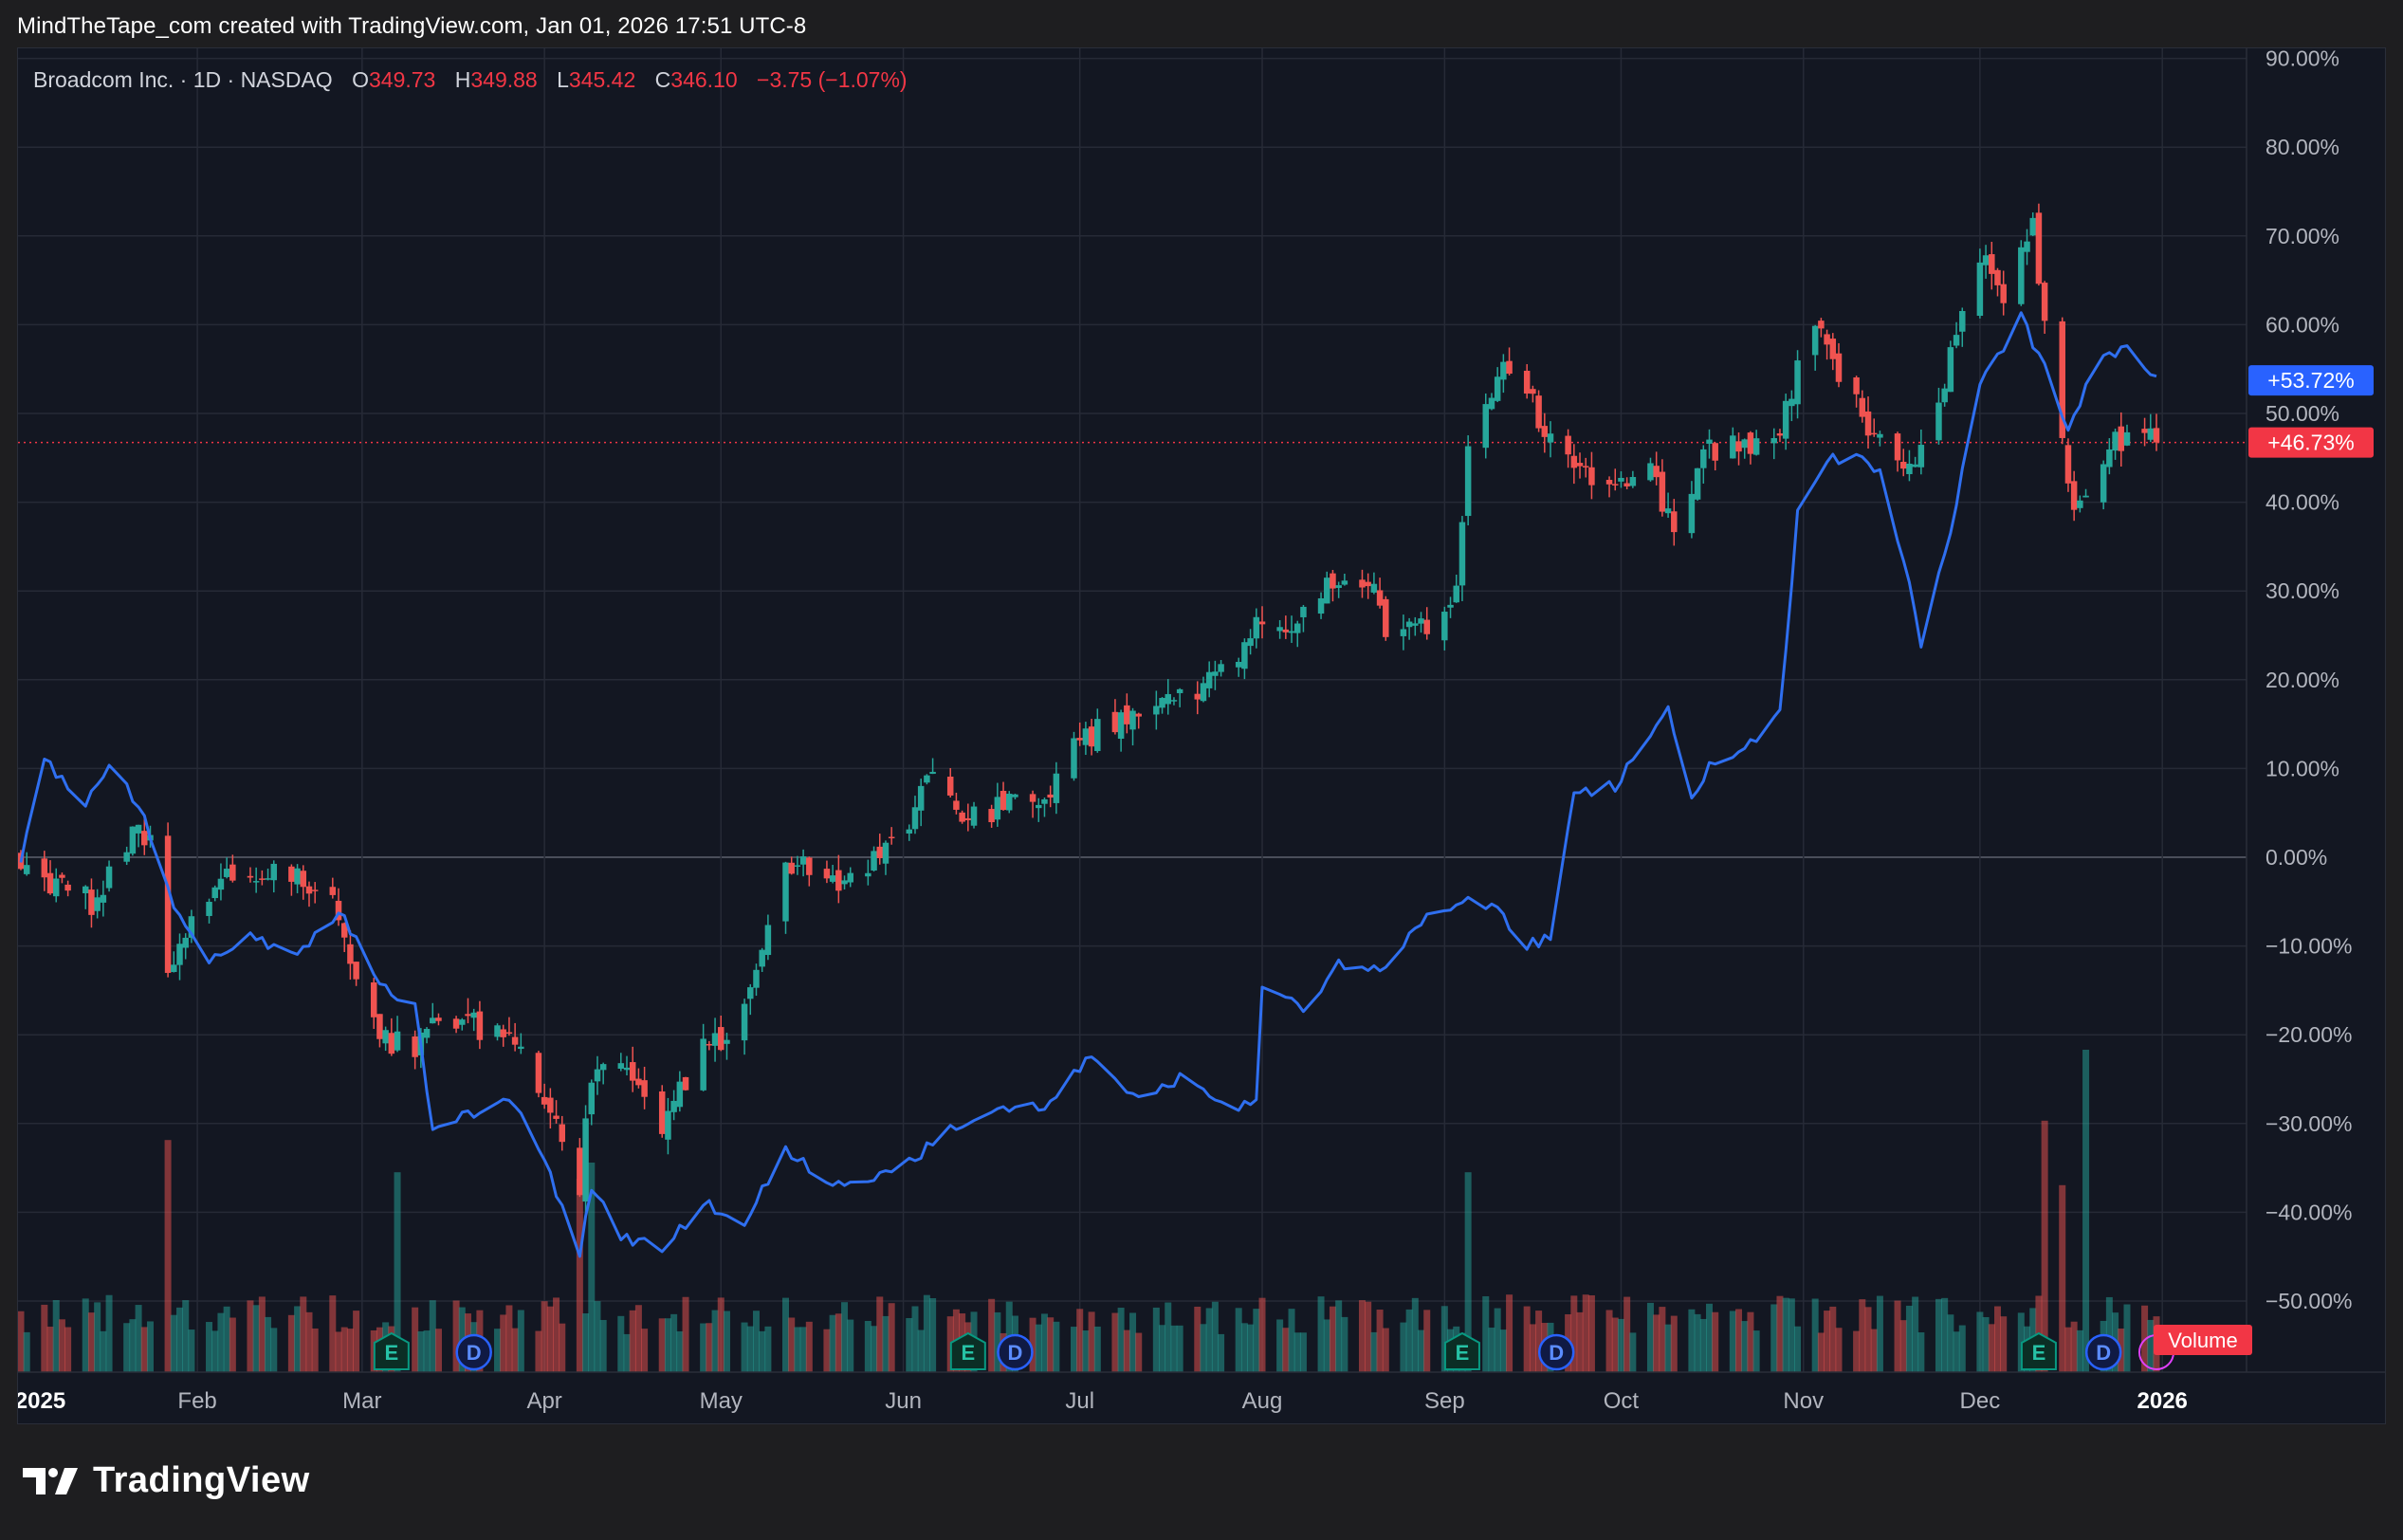  What do you see at coordinates (563, 79) in the screenshot?
I see `low-label: L` at bounding box center [563, 79].